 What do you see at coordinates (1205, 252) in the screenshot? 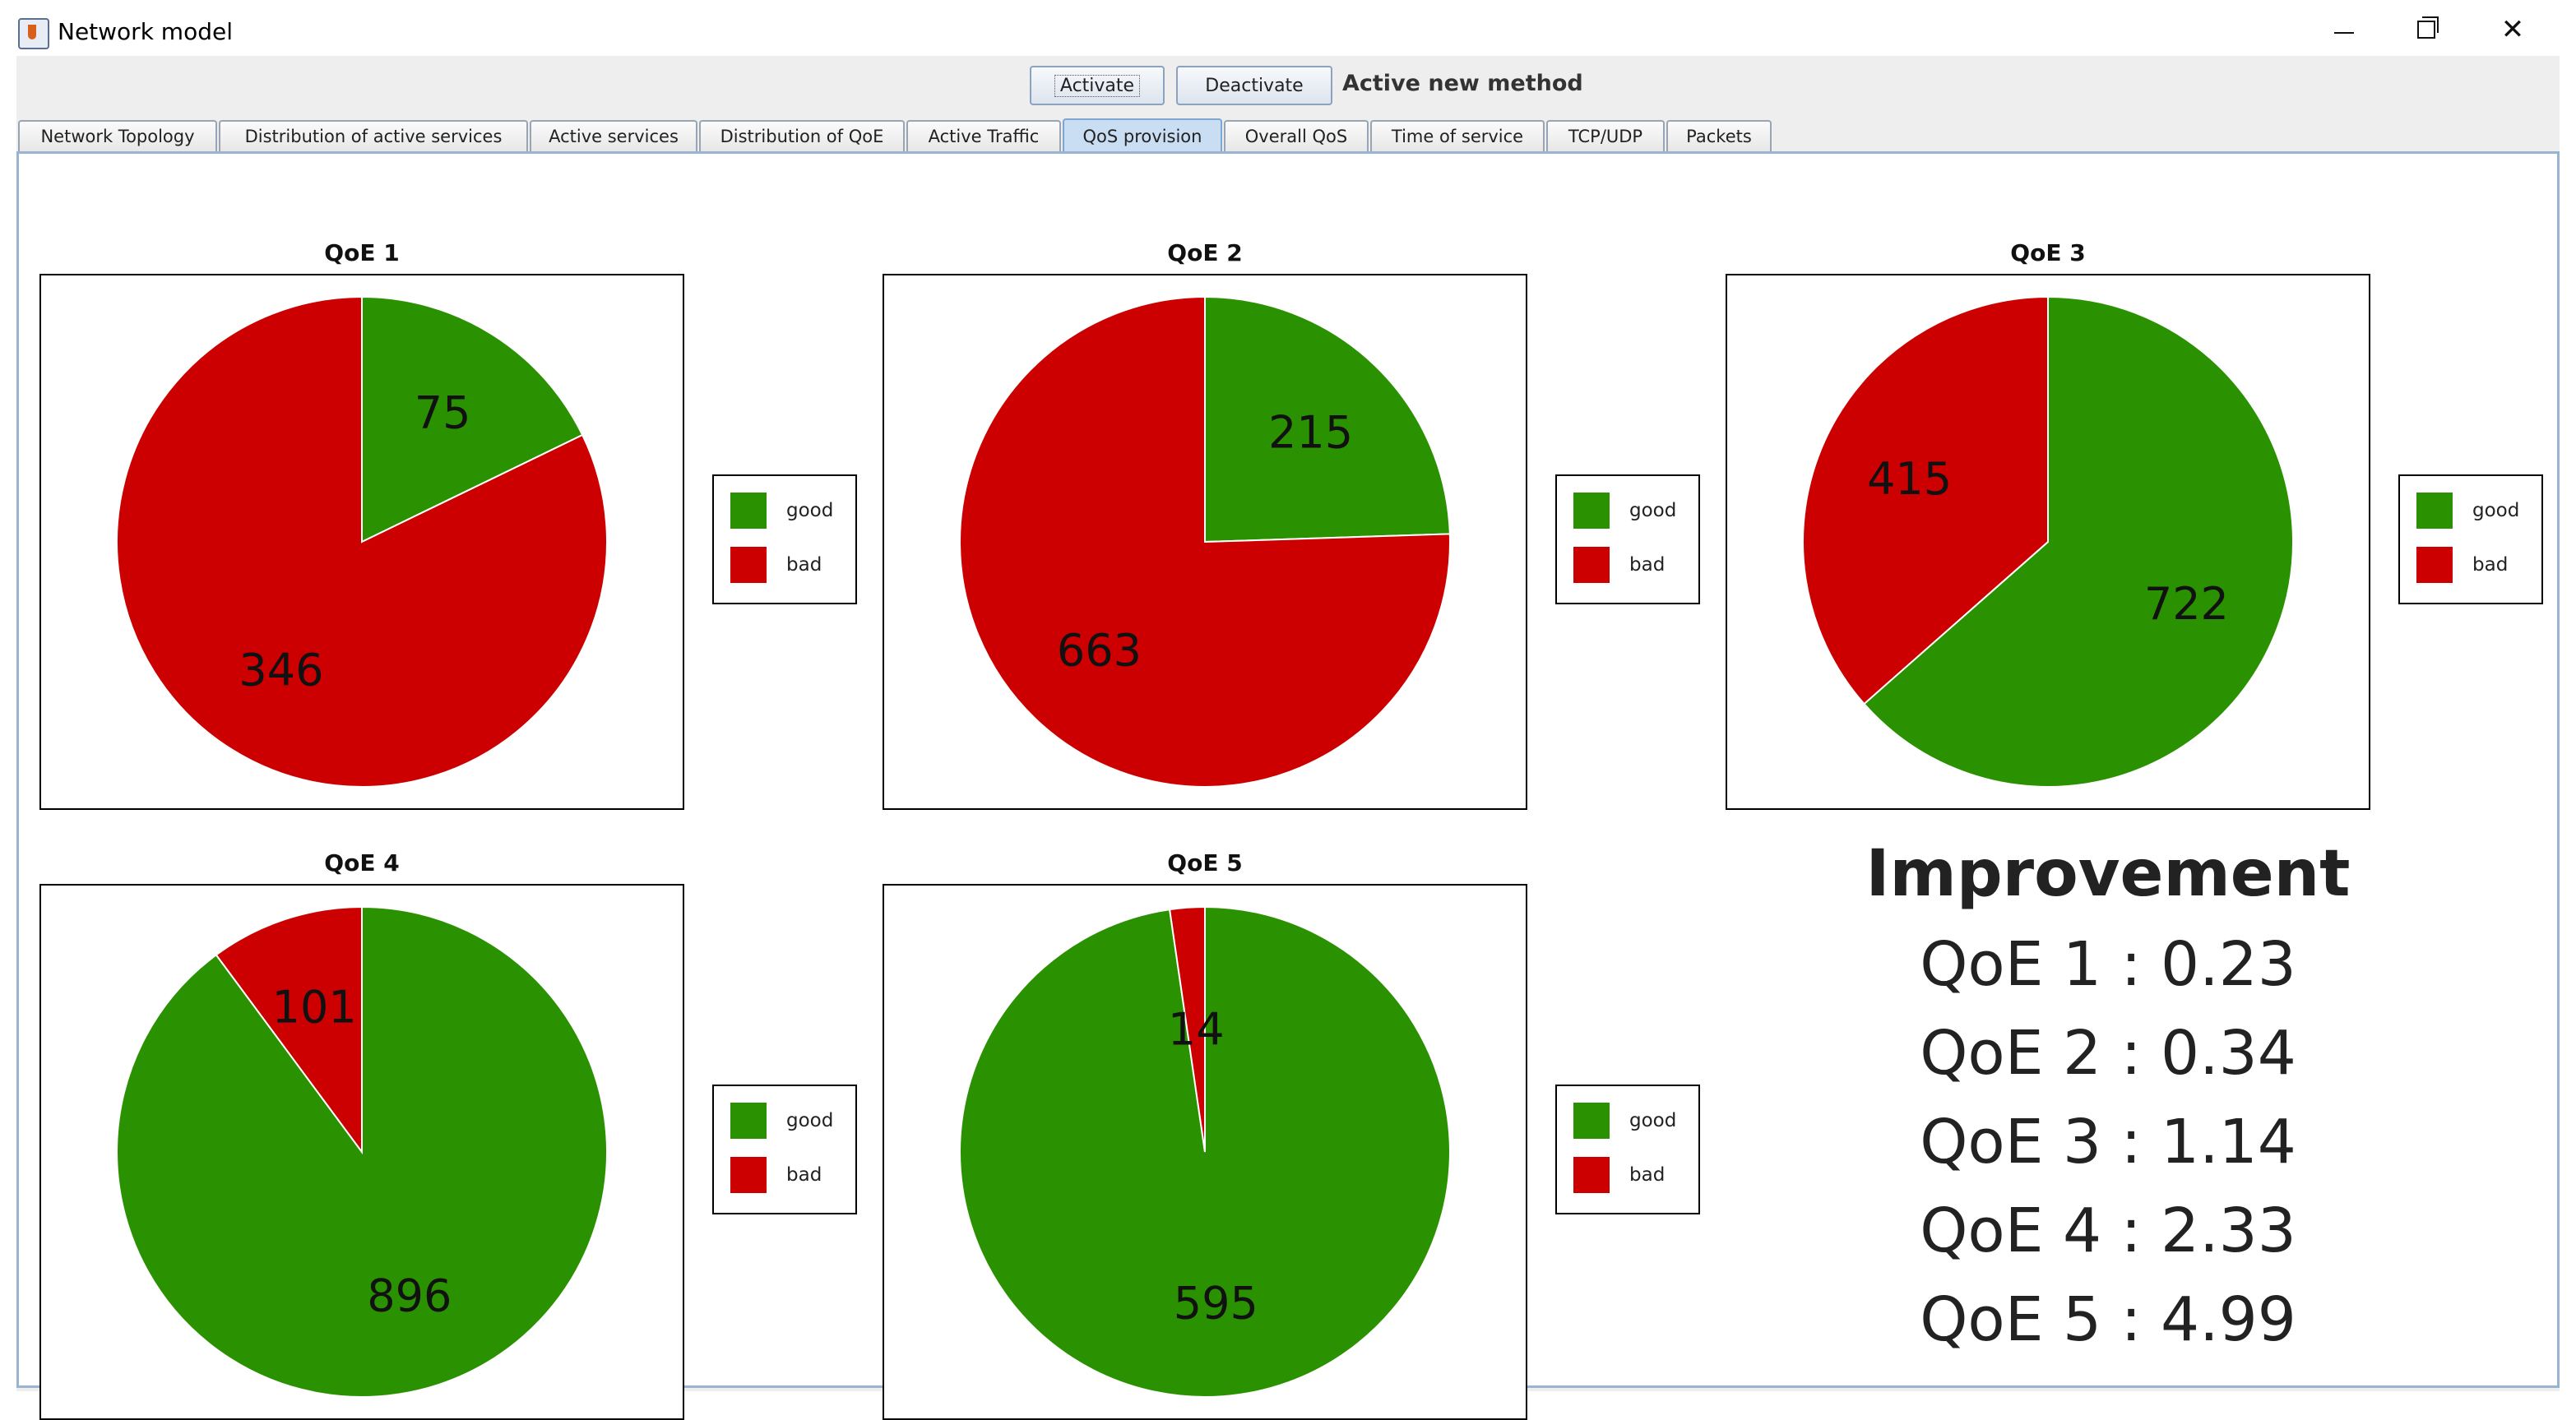
I see `chart-title: QoE 2` at bounding box center [1205, 252].